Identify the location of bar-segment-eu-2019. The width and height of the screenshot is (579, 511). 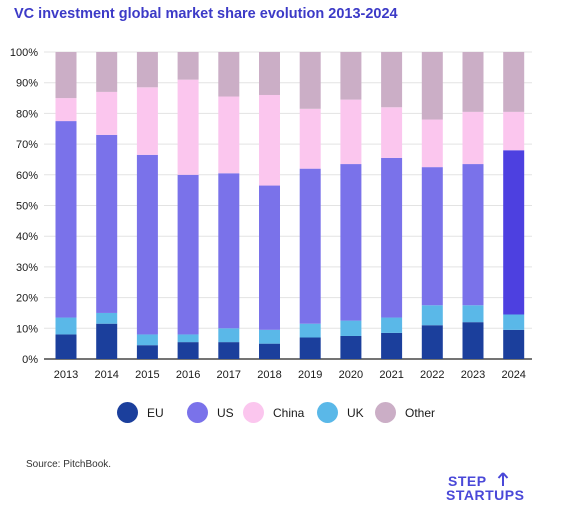
(310, 348).